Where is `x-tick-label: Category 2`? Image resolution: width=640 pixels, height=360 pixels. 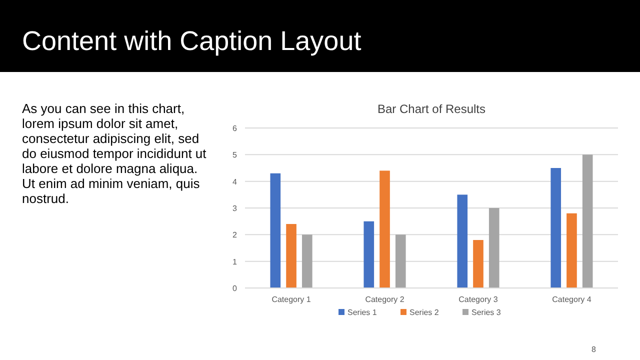
x-tick-label: Category 2 is located at coordinates (385, 299).